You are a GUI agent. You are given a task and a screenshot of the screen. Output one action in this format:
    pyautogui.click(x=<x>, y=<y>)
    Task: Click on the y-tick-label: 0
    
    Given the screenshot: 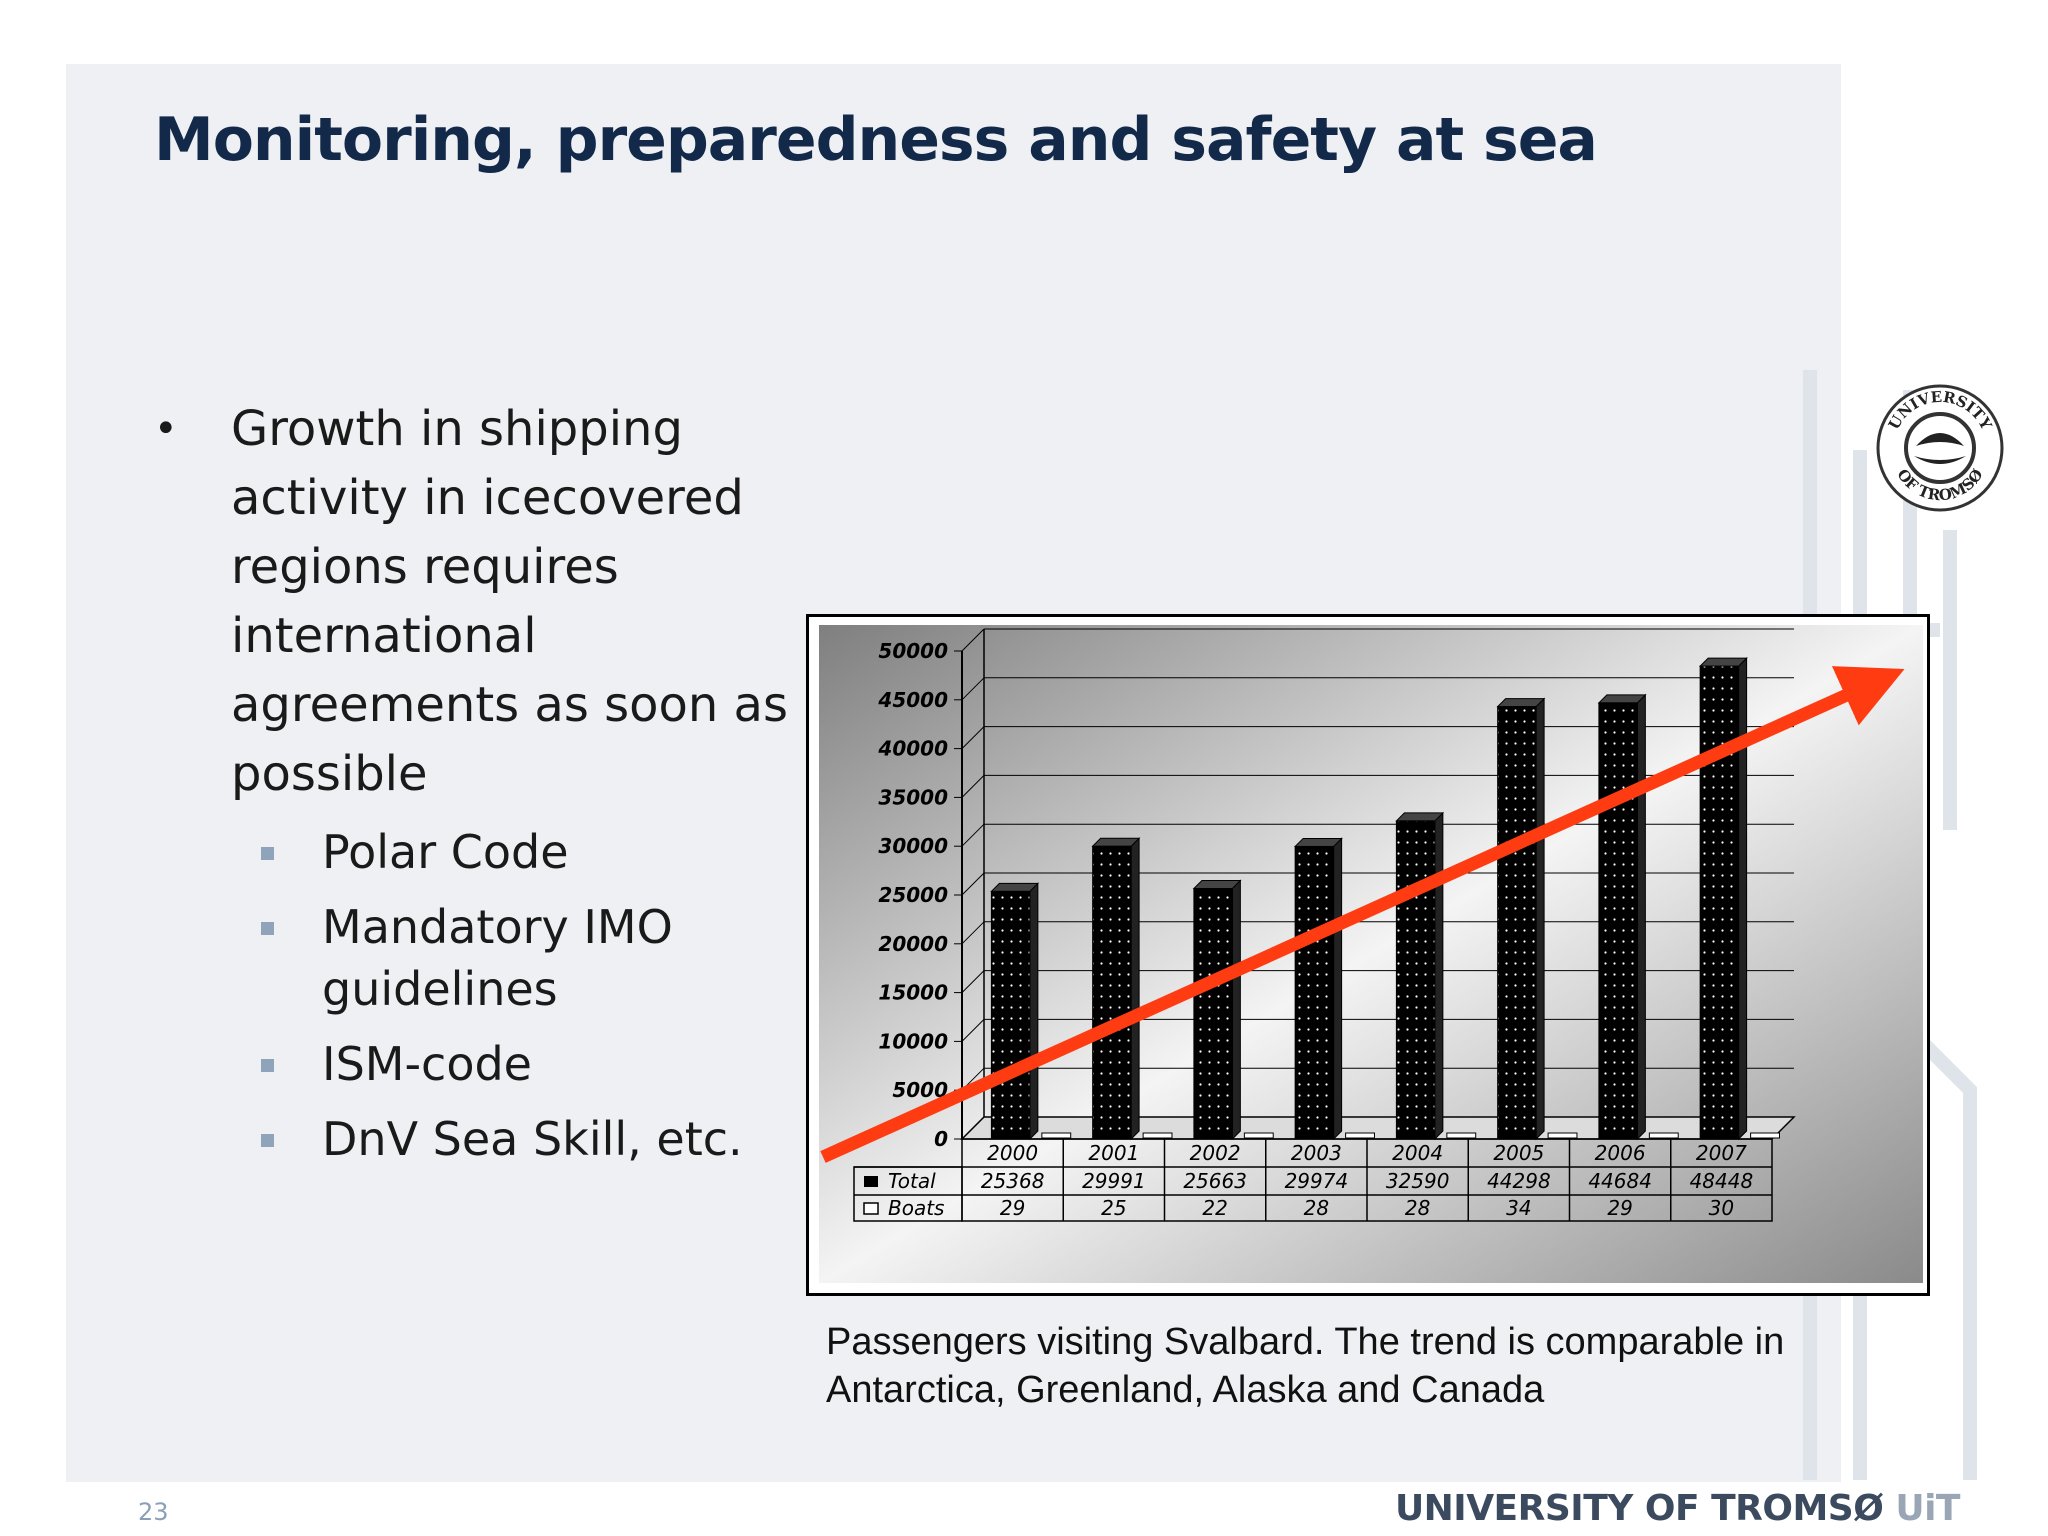 What is the action you would take?
    pyautogui.click(x=941, y=1139)
    